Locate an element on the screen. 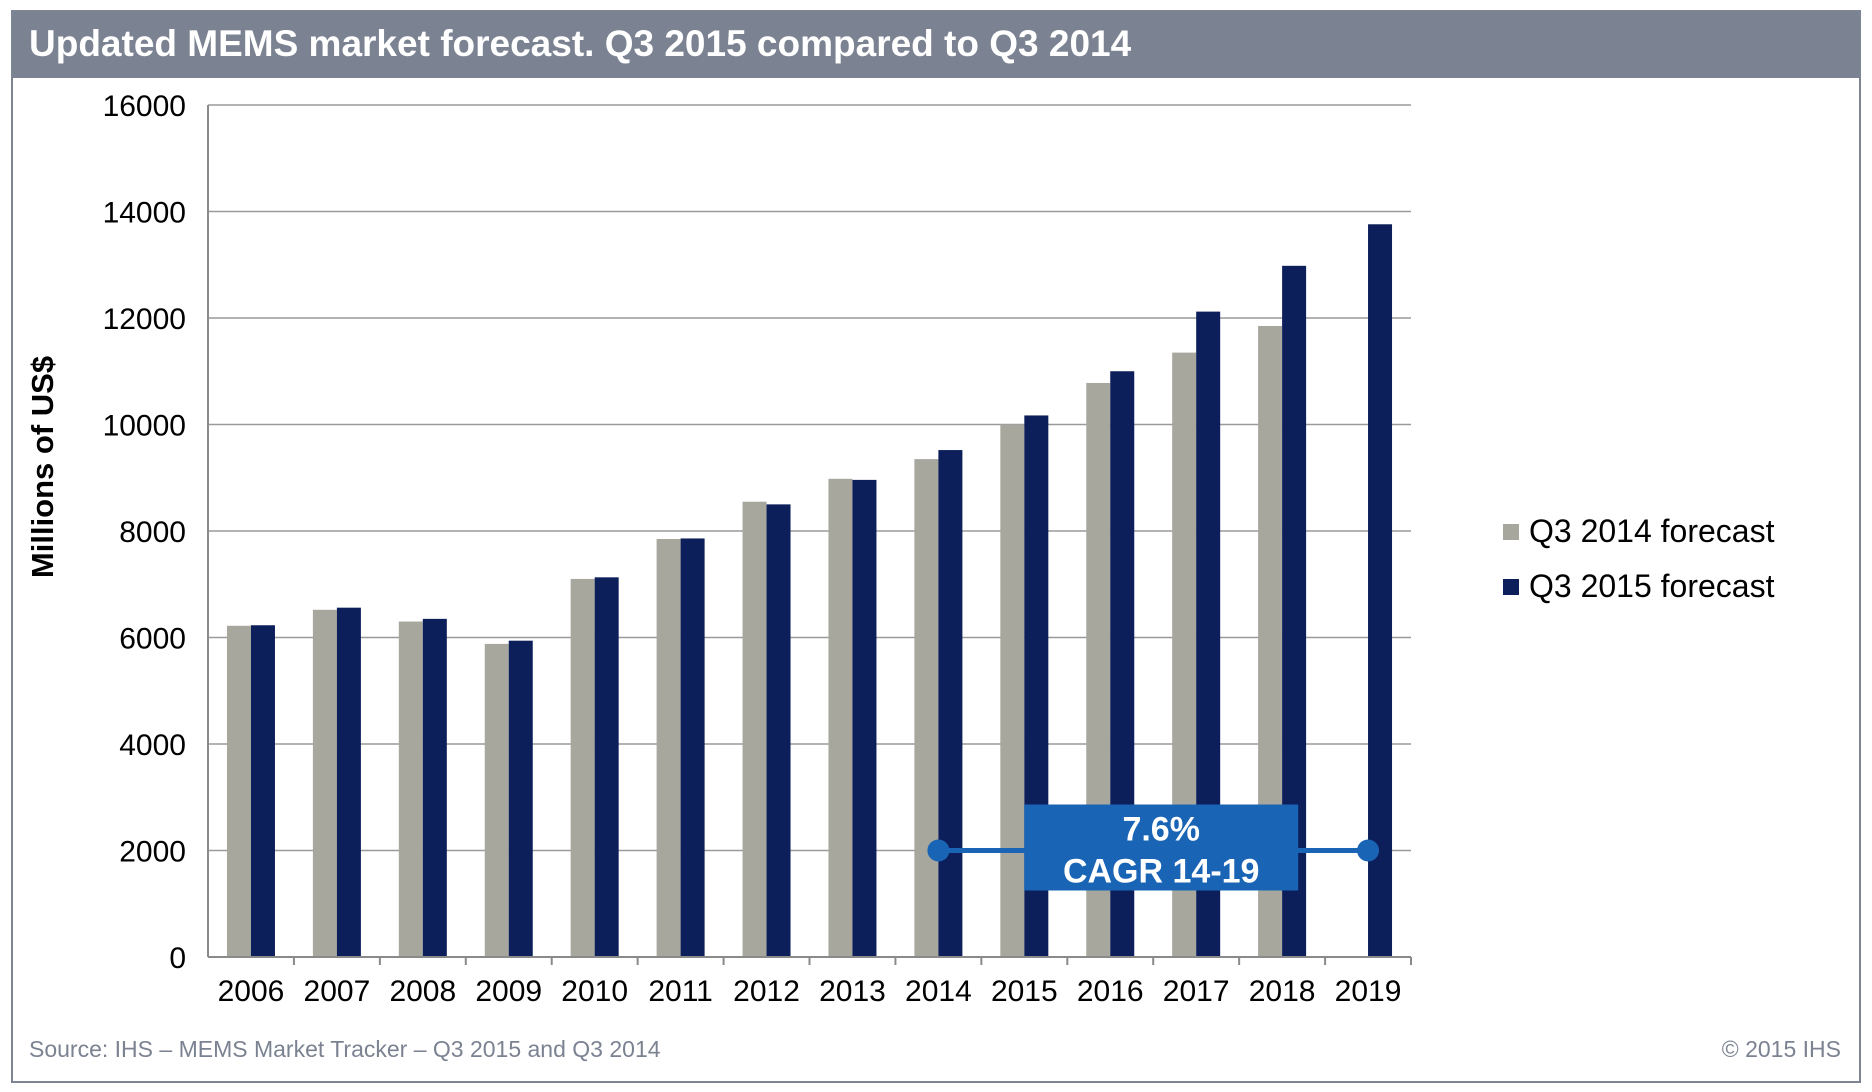 The image size is (1872, 1092). legend-item-q3-2014: Q3 2014 forecast is located at coordinates (1638, 531).